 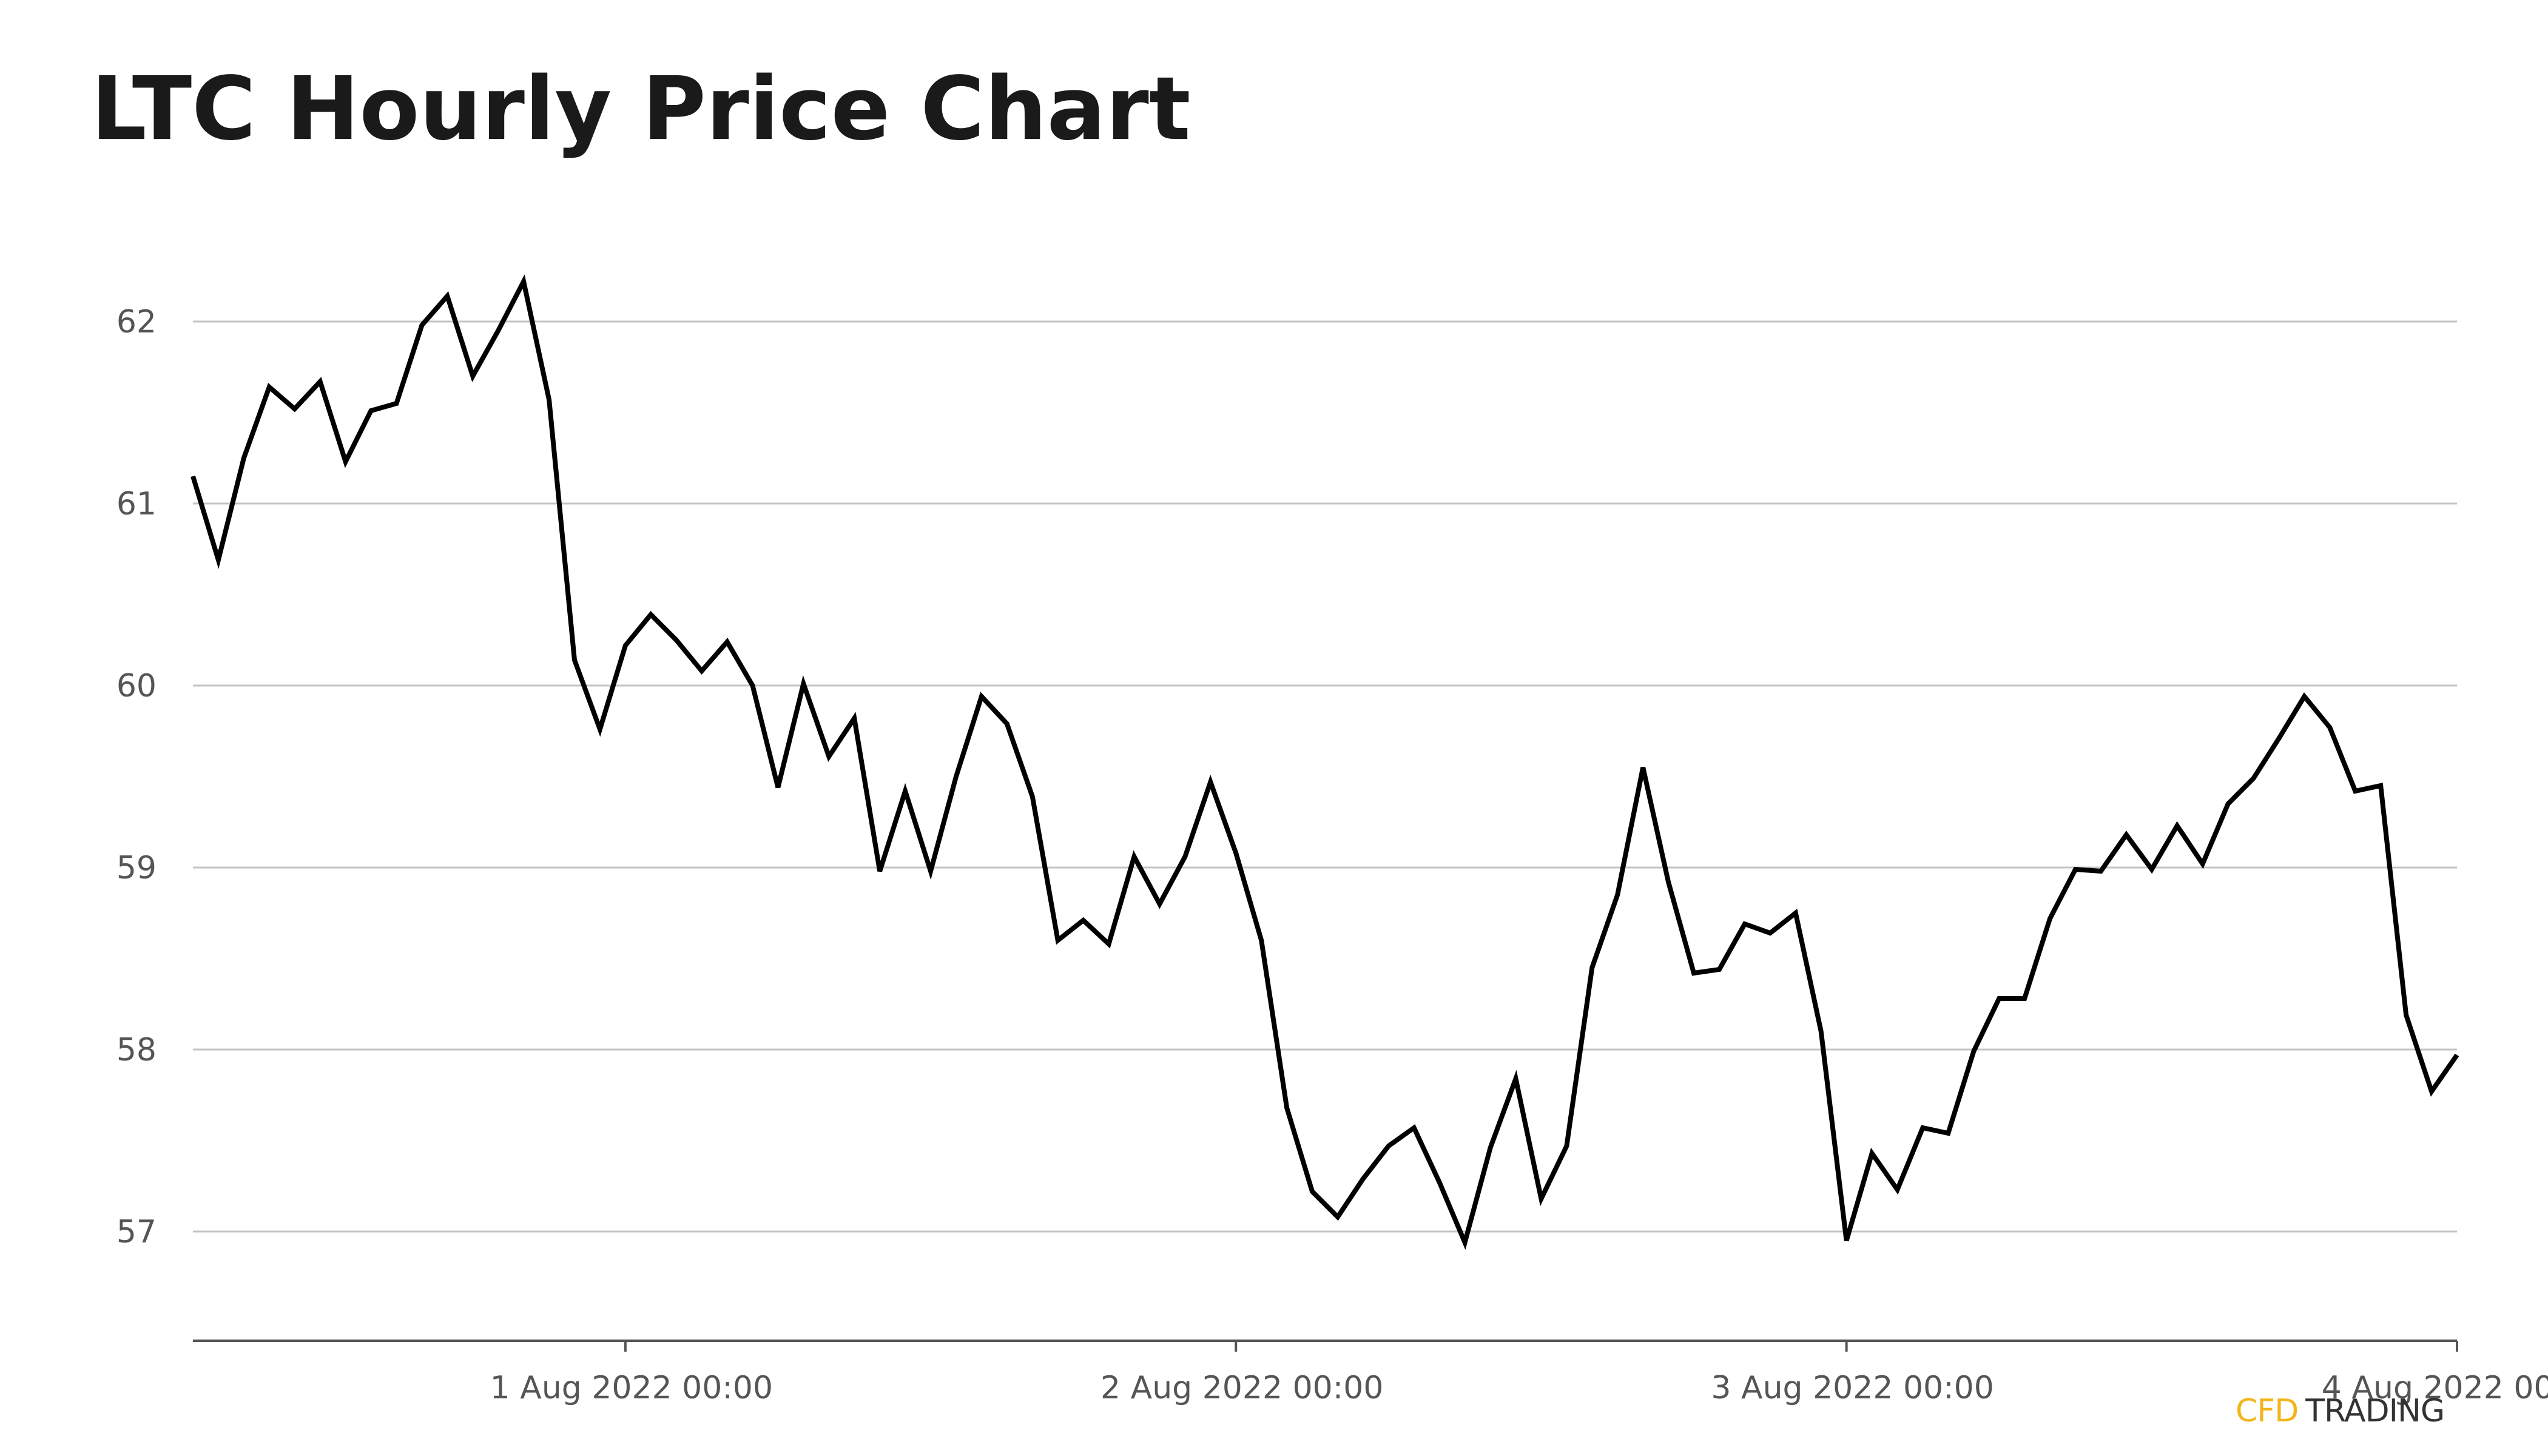 I want to click on cfd-trading-logo: CFD TRADING, so click(x=2340, y=1411).